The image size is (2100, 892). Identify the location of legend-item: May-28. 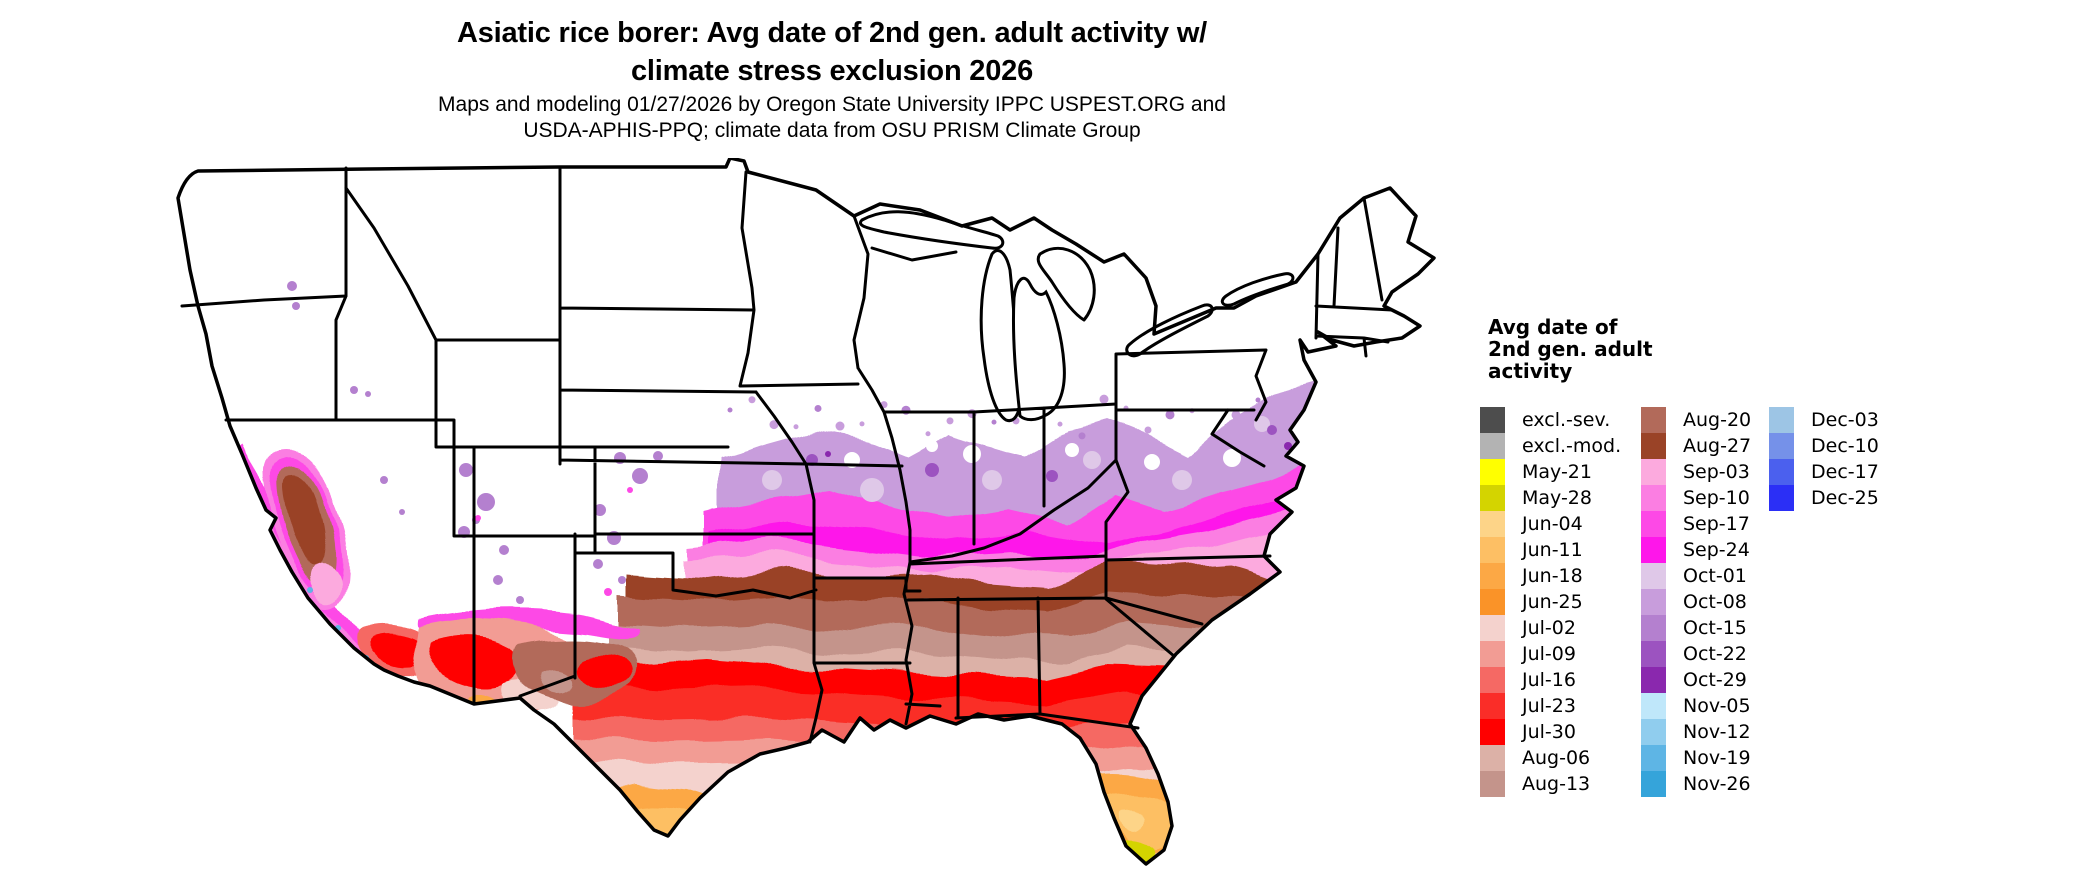
(1550, 498).